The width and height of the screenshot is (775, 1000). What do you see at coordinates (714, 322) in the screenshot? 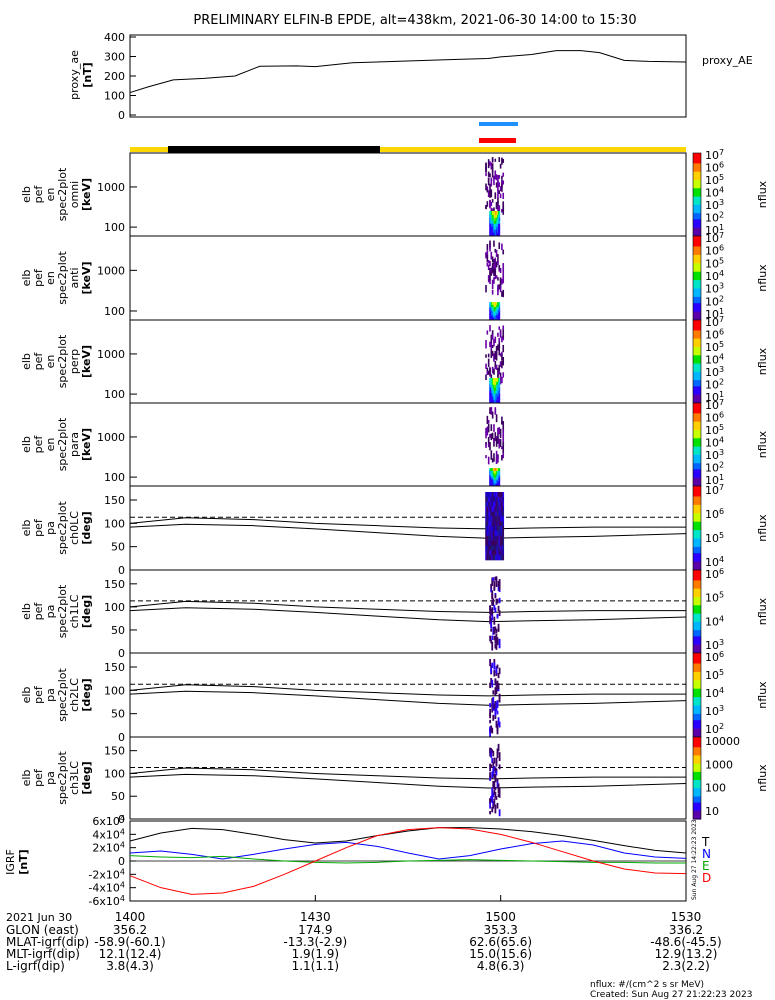
I see `energy-ztick-label: 107` at bounding box center [714, 322].